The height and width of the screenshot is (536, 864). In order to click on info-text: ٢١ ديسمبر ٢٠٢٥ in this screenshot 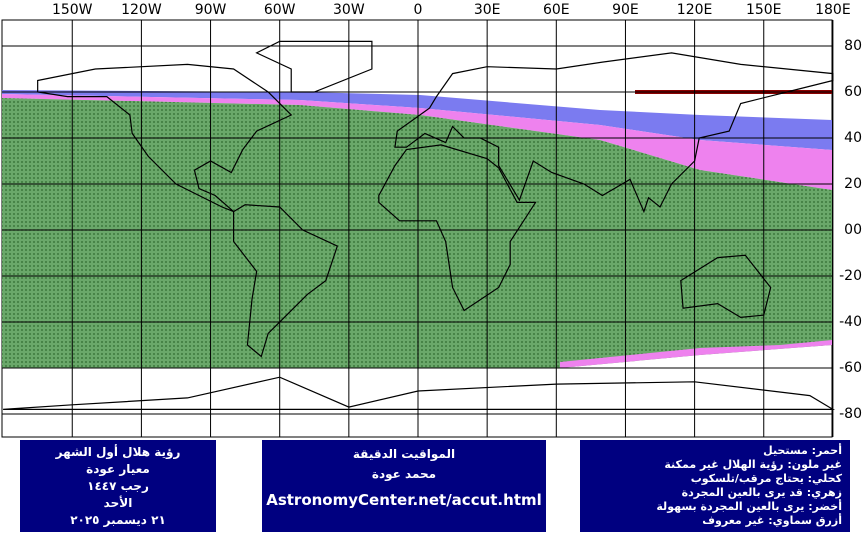, I will do `click(118, 520)`.